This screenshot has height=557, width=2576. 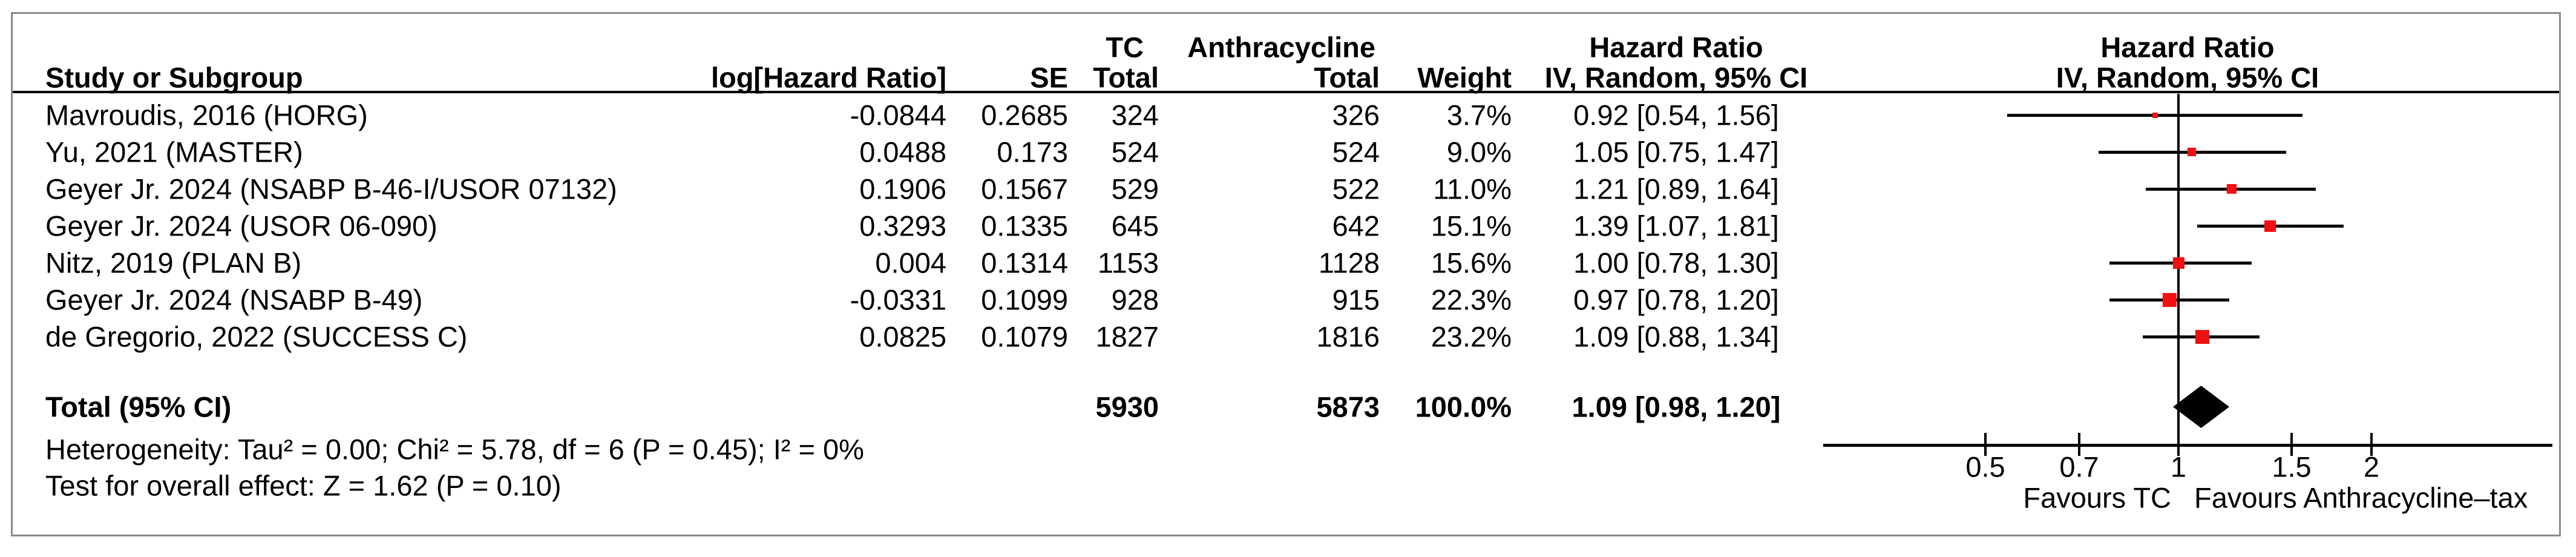 I want to click on study-anthra-total: 522, so click(x=1356, y=189).